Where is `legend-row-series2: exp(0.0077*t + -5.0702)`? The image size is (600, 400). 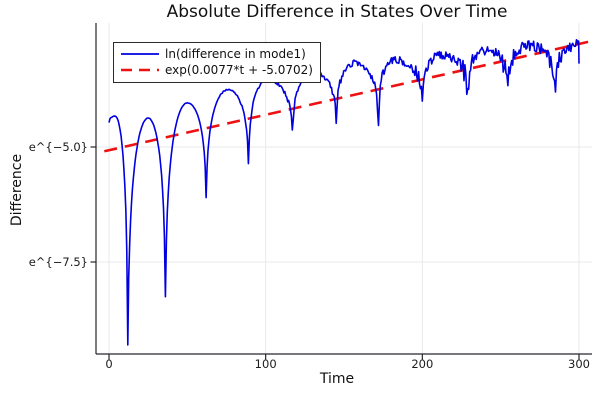 legend-row-series2: exp(0.0077*t + -5.0702) is located at coordinates (217, 70).